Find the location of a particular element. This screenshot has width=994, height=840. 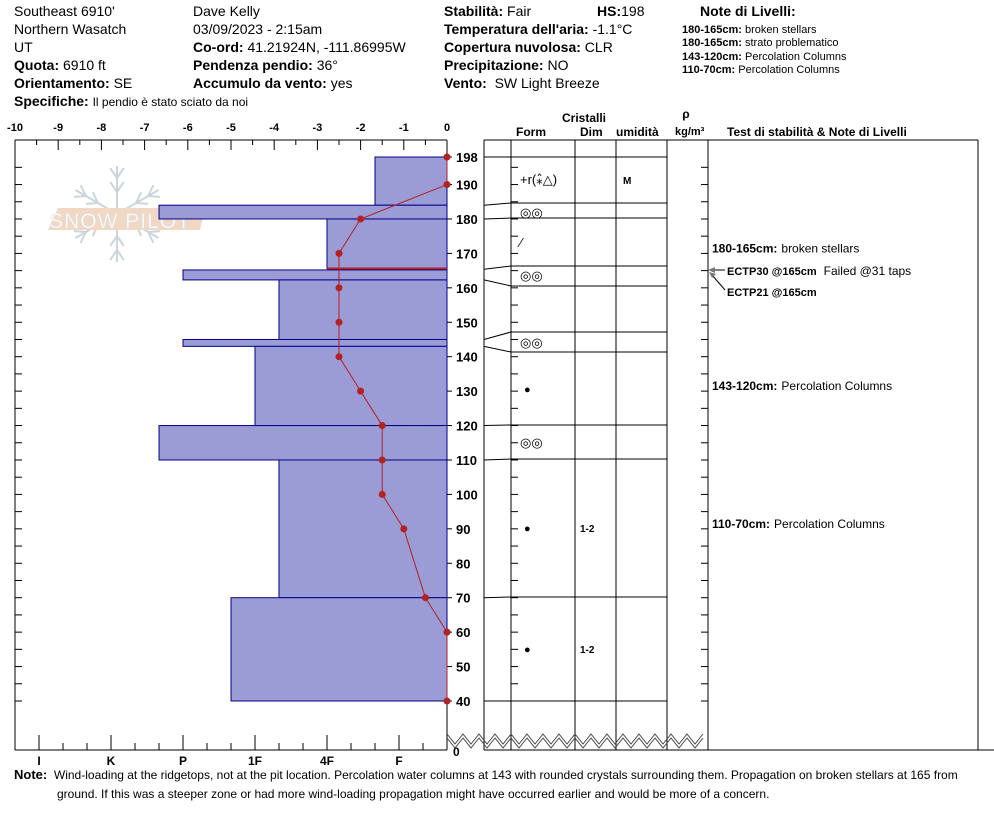

temp-tick-label: -3 is located at coordinates (318, 128).